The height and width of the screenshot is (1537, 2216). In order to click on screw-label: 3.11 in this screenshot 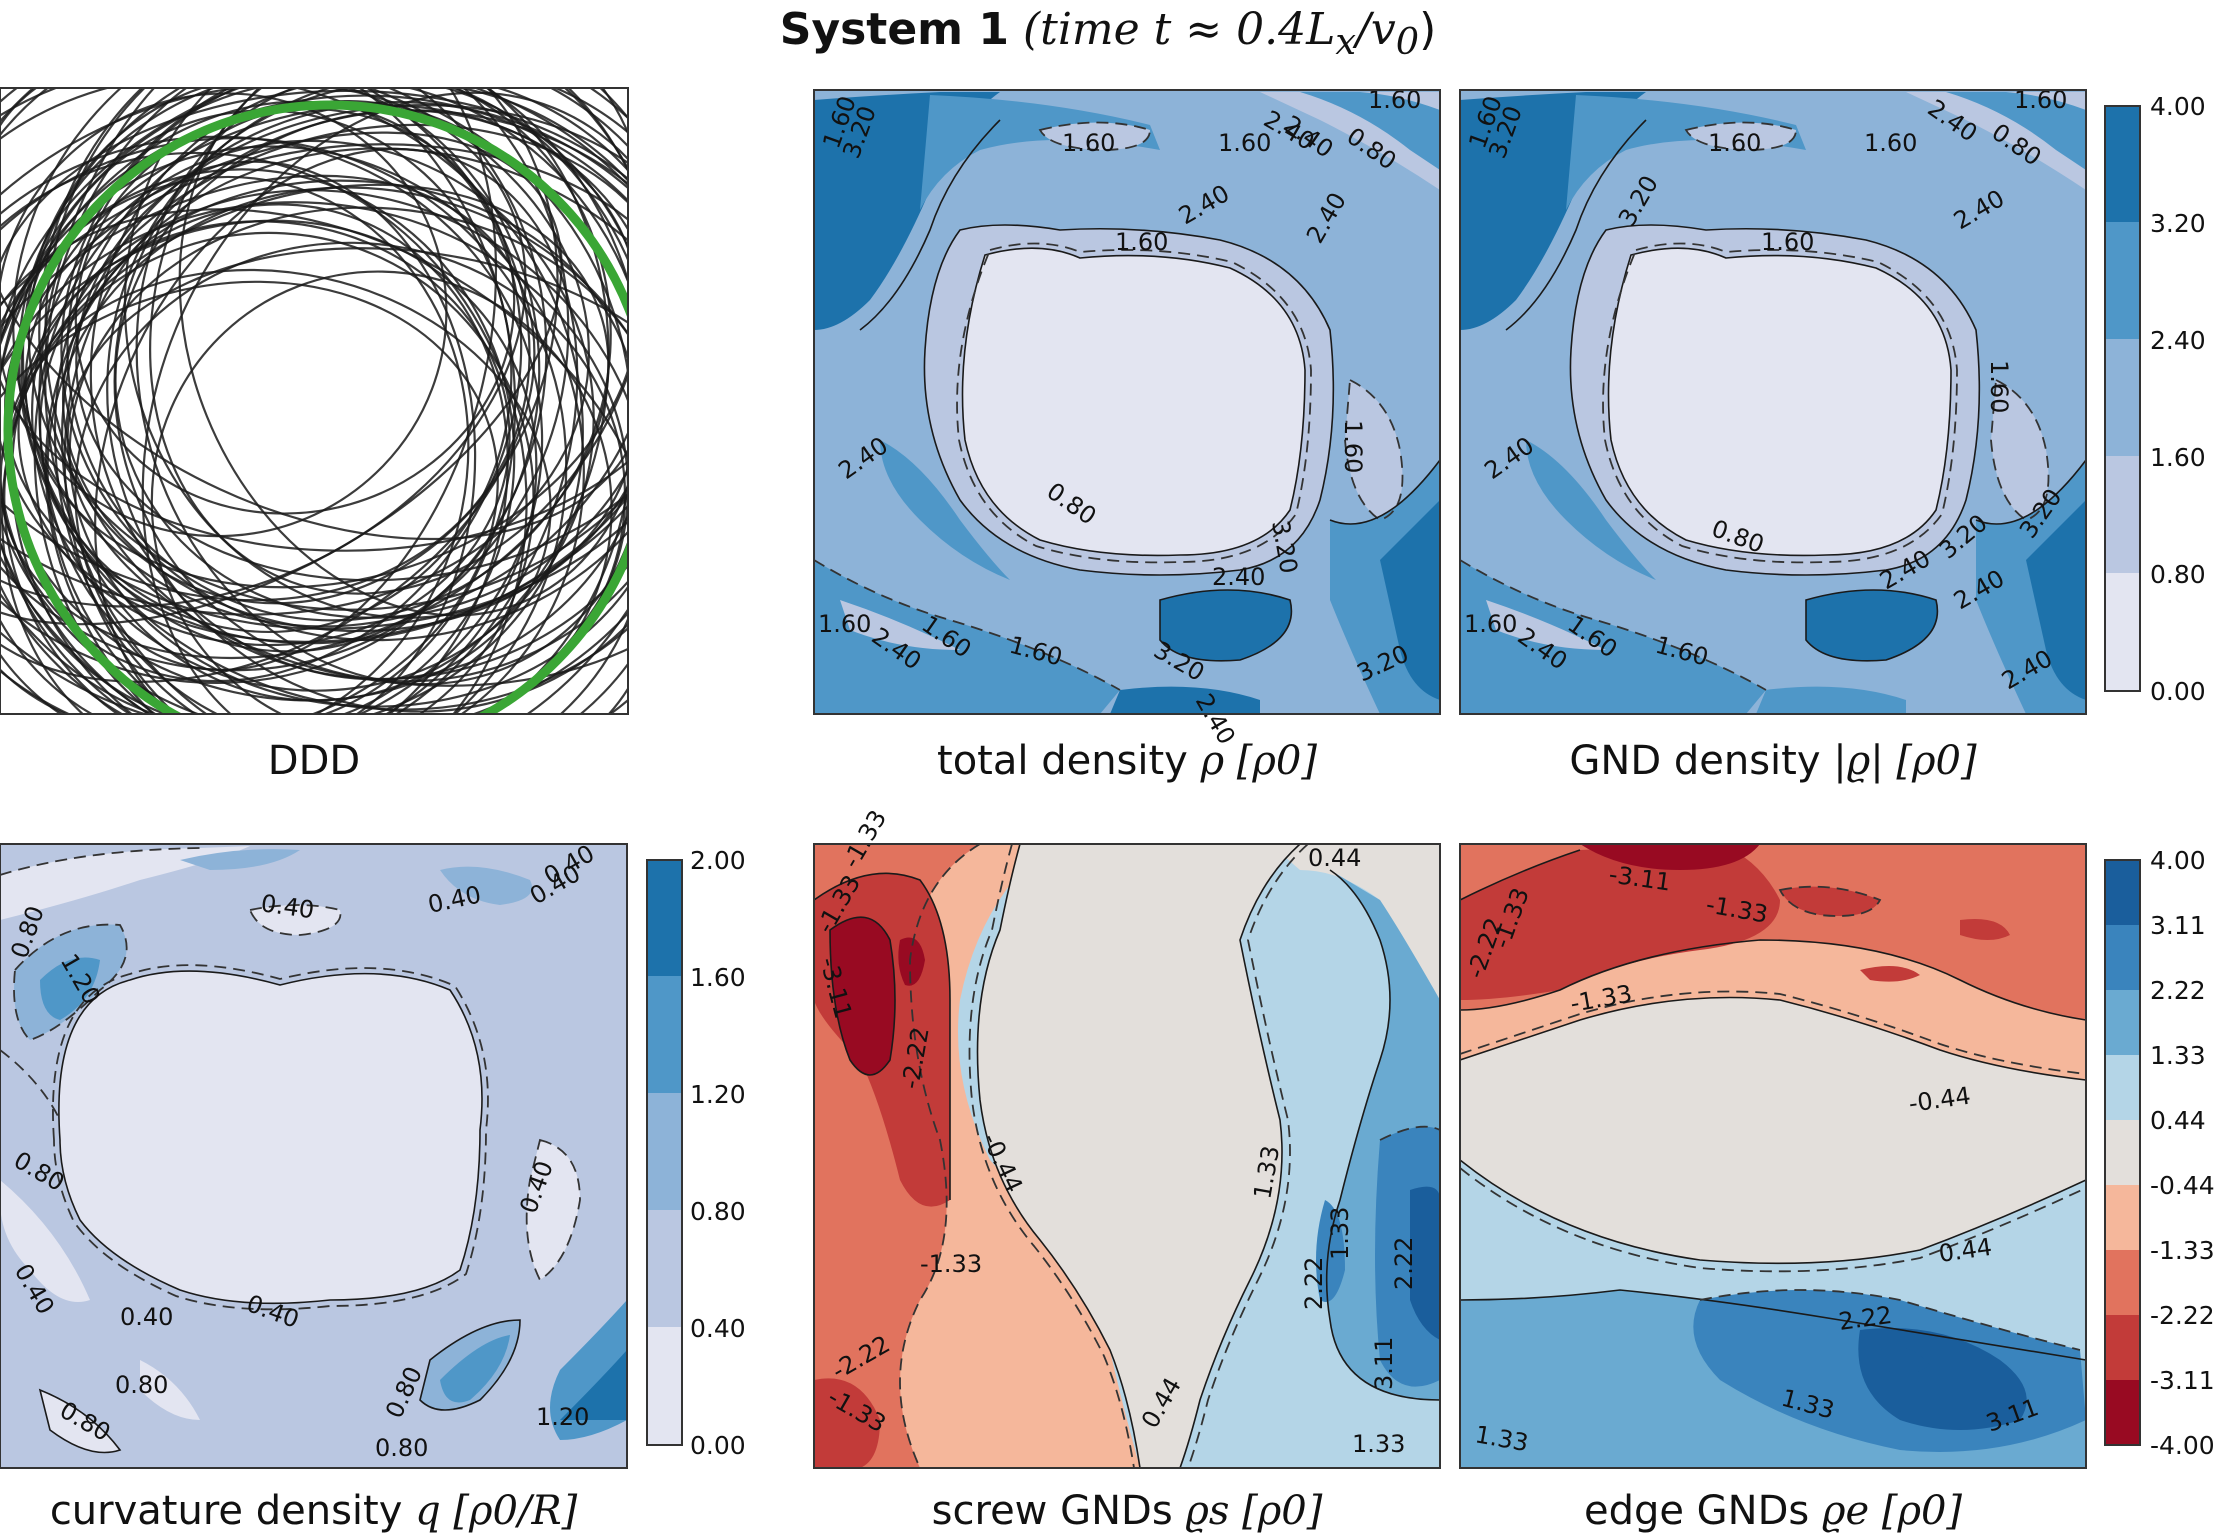, I will do `click(1384, 1363)`.